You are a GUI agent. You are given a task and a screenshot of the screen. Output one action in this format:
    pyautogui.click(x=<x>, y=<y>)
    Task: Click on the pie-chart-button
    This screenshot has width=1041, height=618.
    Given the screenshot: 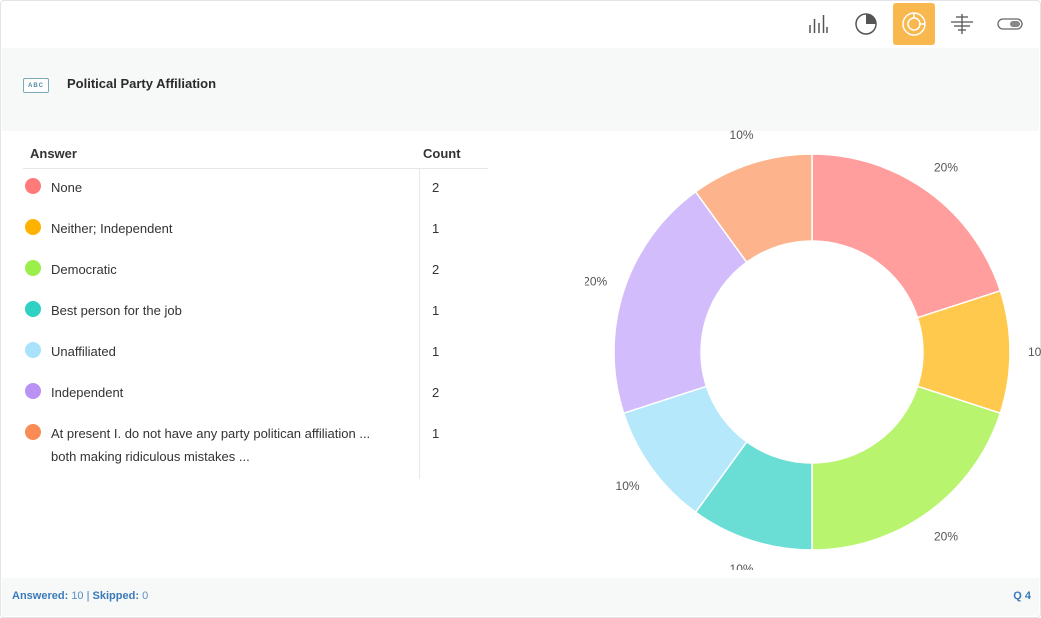 What is the action you would take?
    pyautogui.click(x=866, y=24)
    